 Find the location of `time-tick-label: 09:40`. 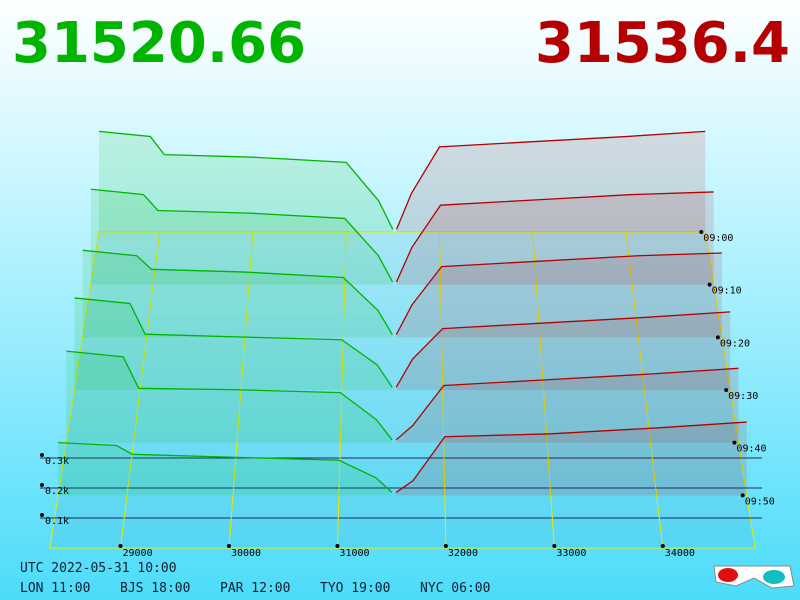

time-tick-label: 09:40 is located at coordinates (751, 449).